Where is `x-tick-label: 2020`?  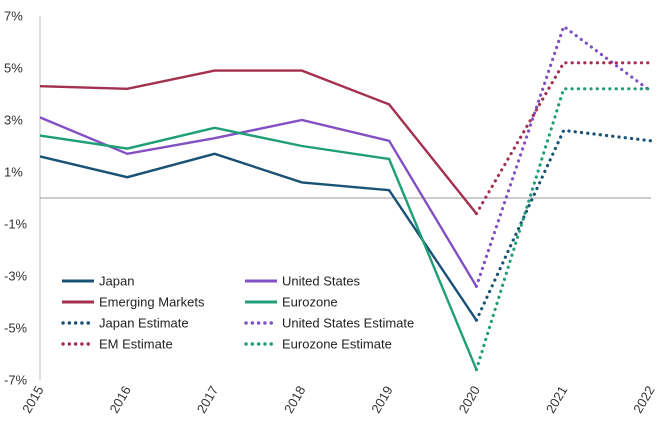 x-tick-label: 2020 is located at coordinates (469, 399).